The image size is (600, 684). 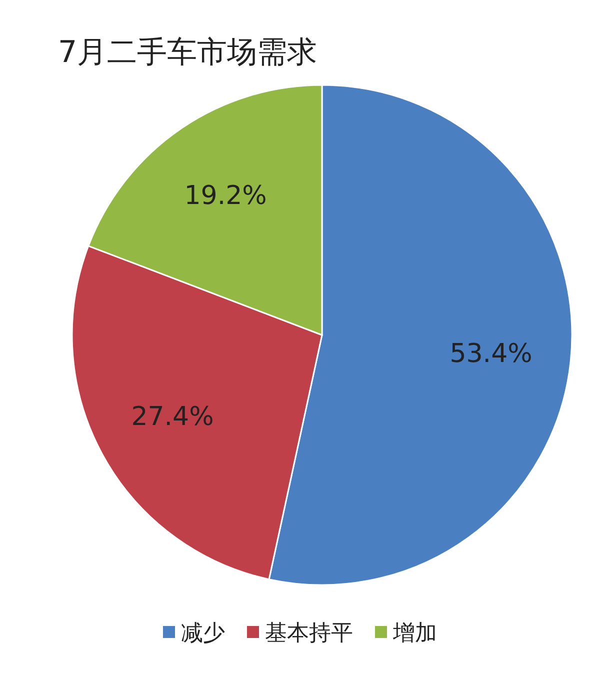 What do you see at coordinates (203, 633) in the screenshot?
I see `legend-label: 减少` at bounding box center [203, 633].